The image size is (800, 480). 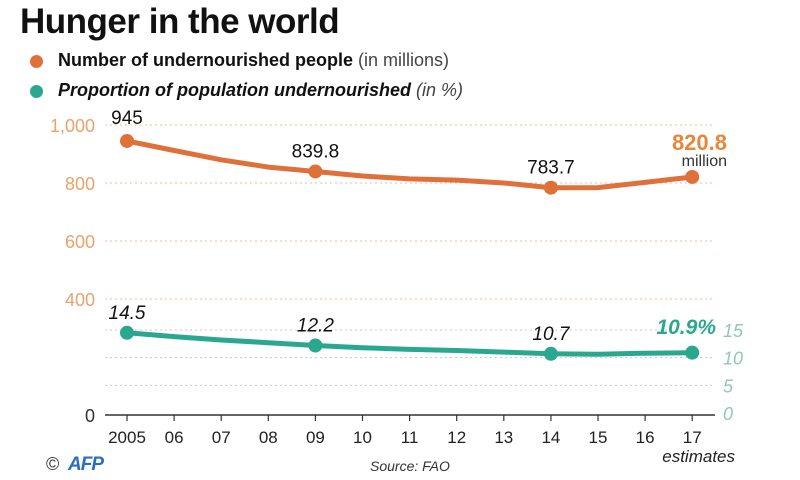 I want to click on x-tick-label: 2005, so click(x=127, y=437).